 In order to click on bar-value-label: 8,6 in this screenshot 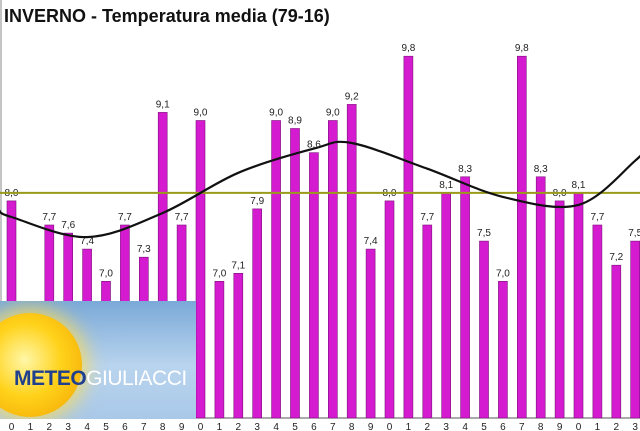, I will do `click(314, 145)`.